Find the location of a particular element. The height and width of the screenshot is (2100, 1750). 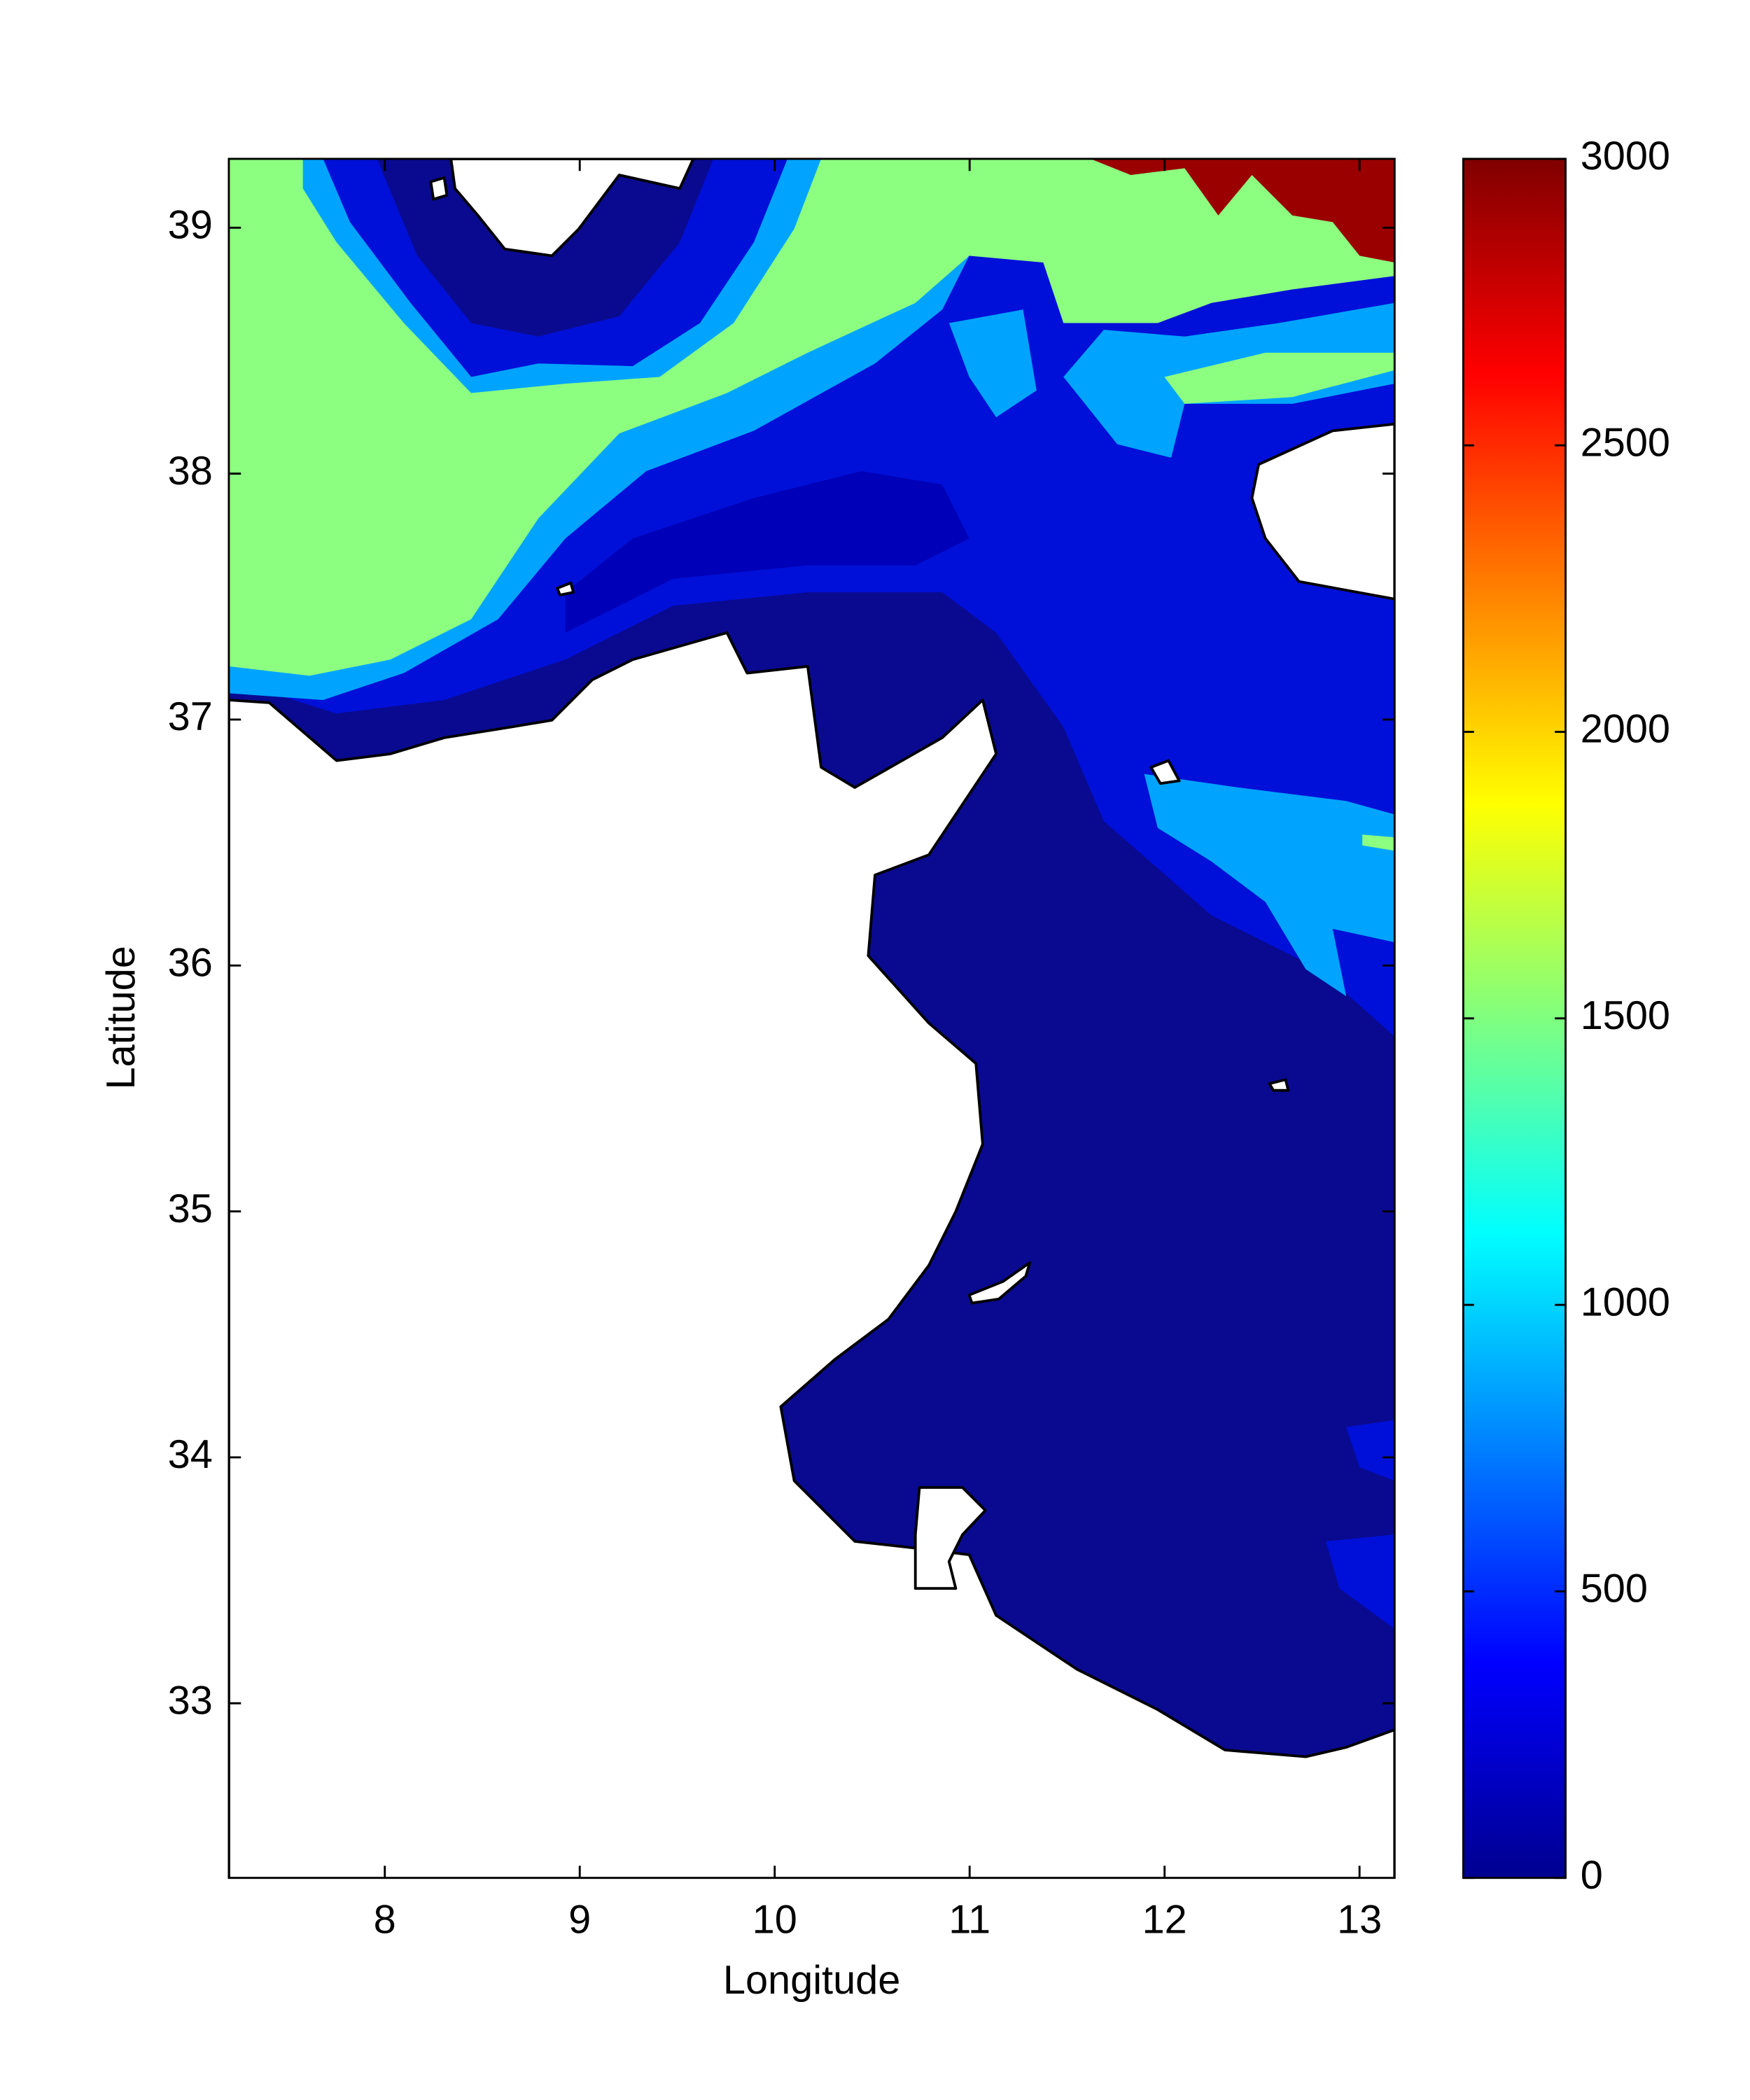

x-tick-label: 13 is located at coordinates (1359, 1919).